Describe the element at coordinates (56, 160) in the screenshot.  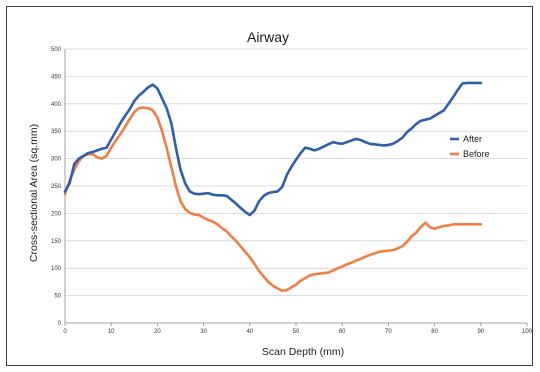
I see `y-tick-label: 300` at that location.